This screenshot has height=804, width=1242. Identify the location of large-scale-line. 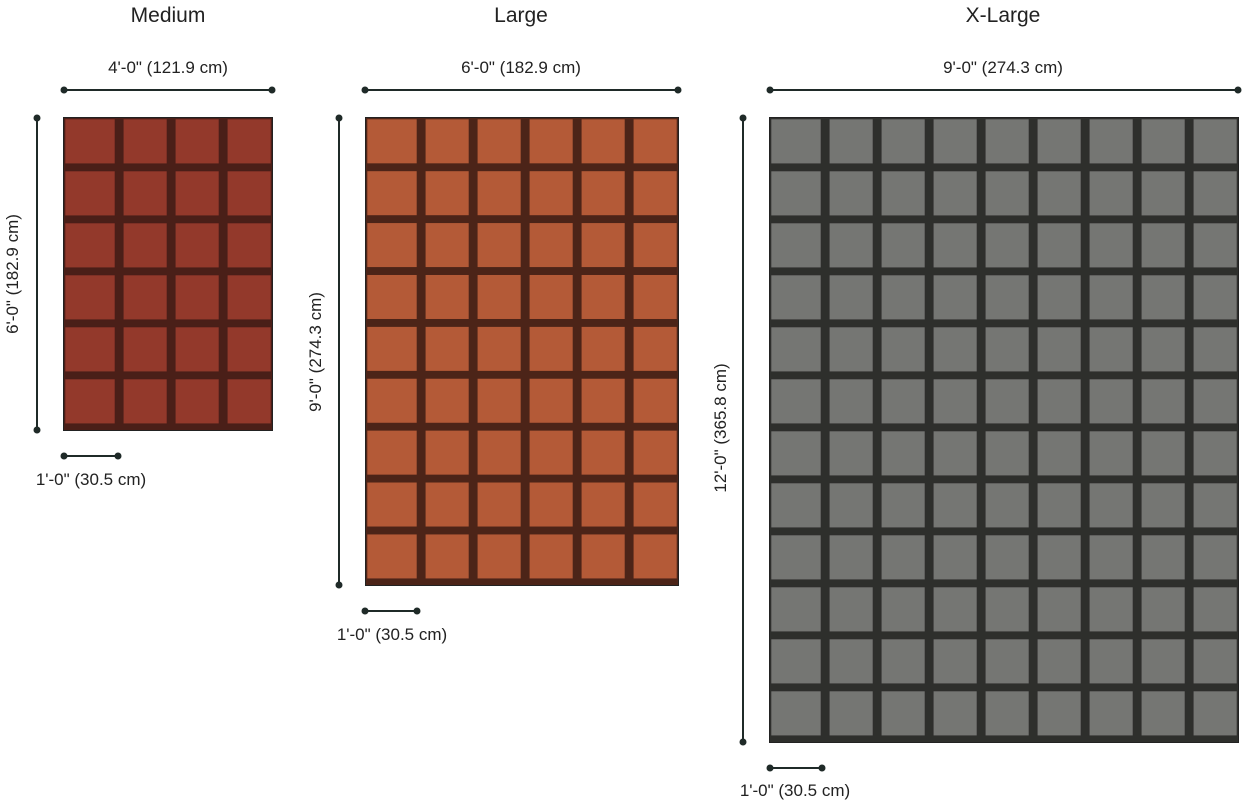
(391, 611).